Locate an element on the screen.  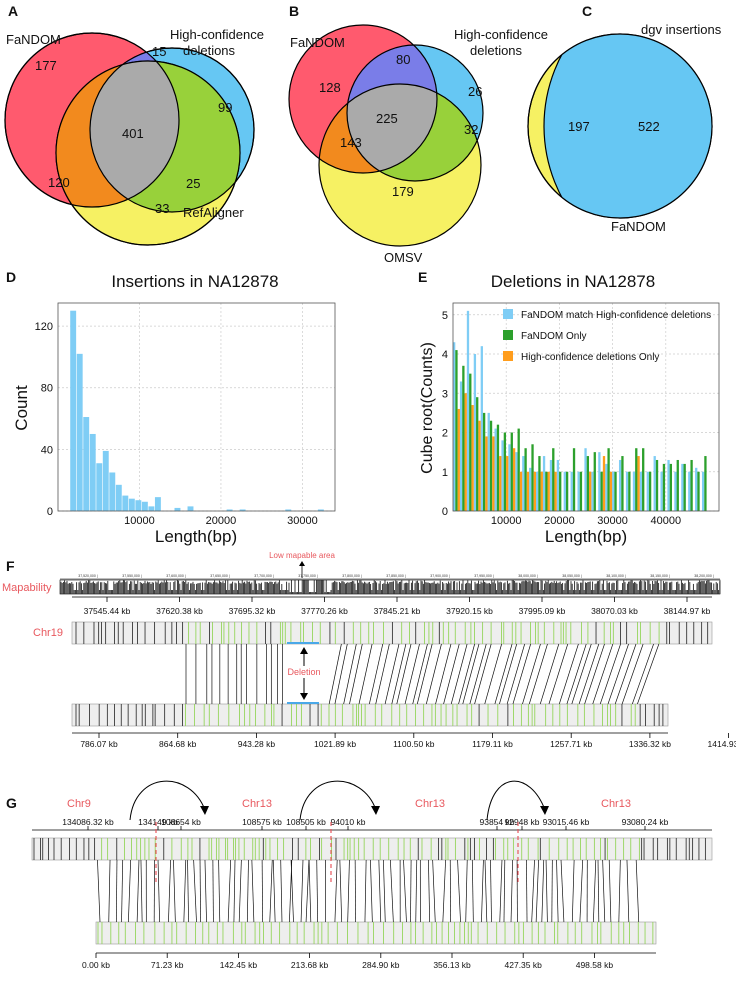
panel-d-letter: D is located at coordinates (11, 277).